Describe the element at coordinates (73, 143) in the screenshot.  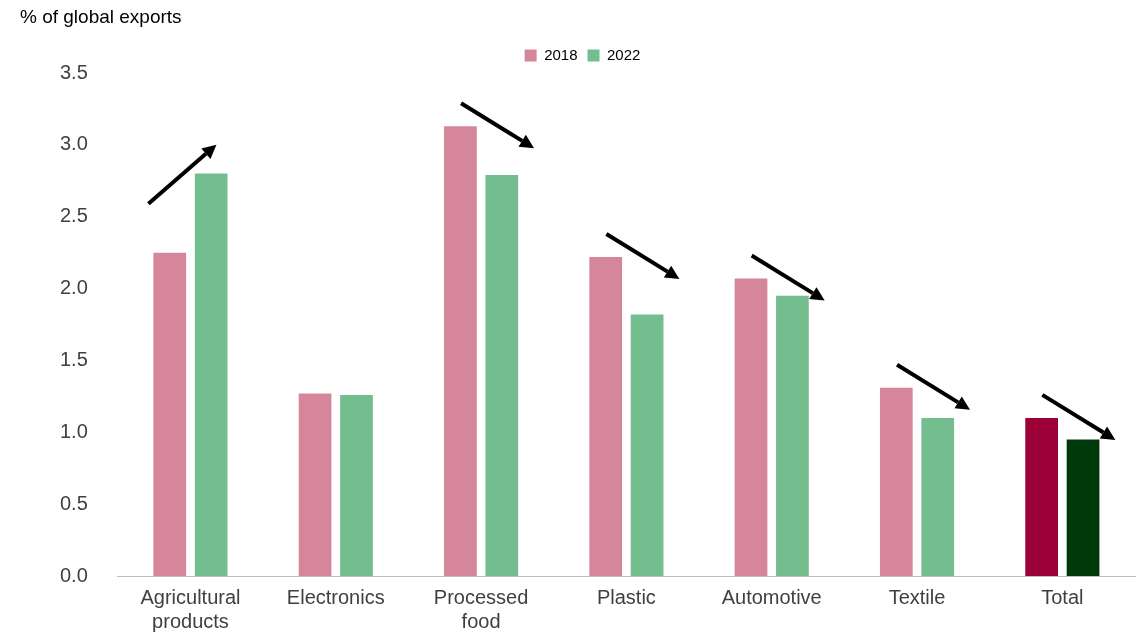
I see `y-tick-label: 3.0` at that location.